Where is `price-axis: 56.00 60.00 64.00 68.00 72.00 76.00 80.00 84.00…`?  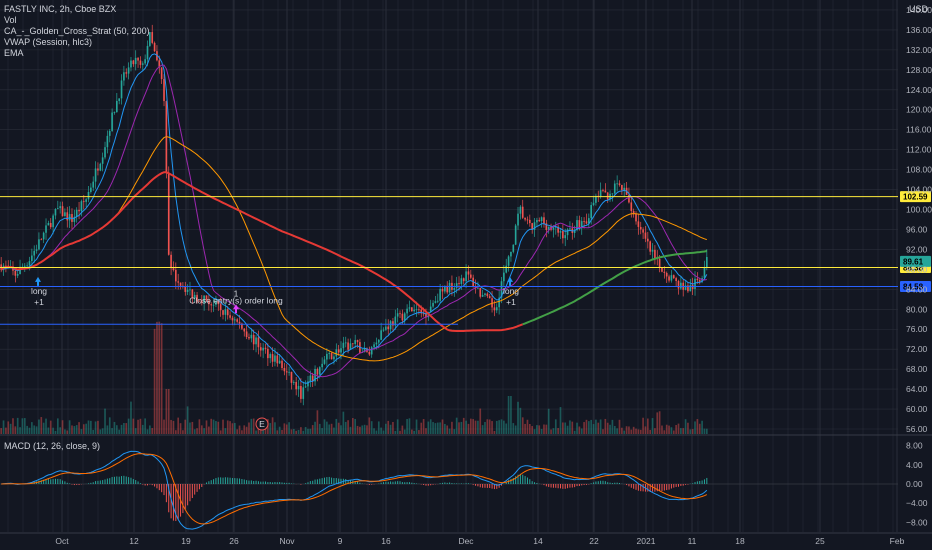
price-axis: 56.00 60.00 64.00 68.00 72.00 76.00 80.00 84.00… is located at coordinates (919, 266).